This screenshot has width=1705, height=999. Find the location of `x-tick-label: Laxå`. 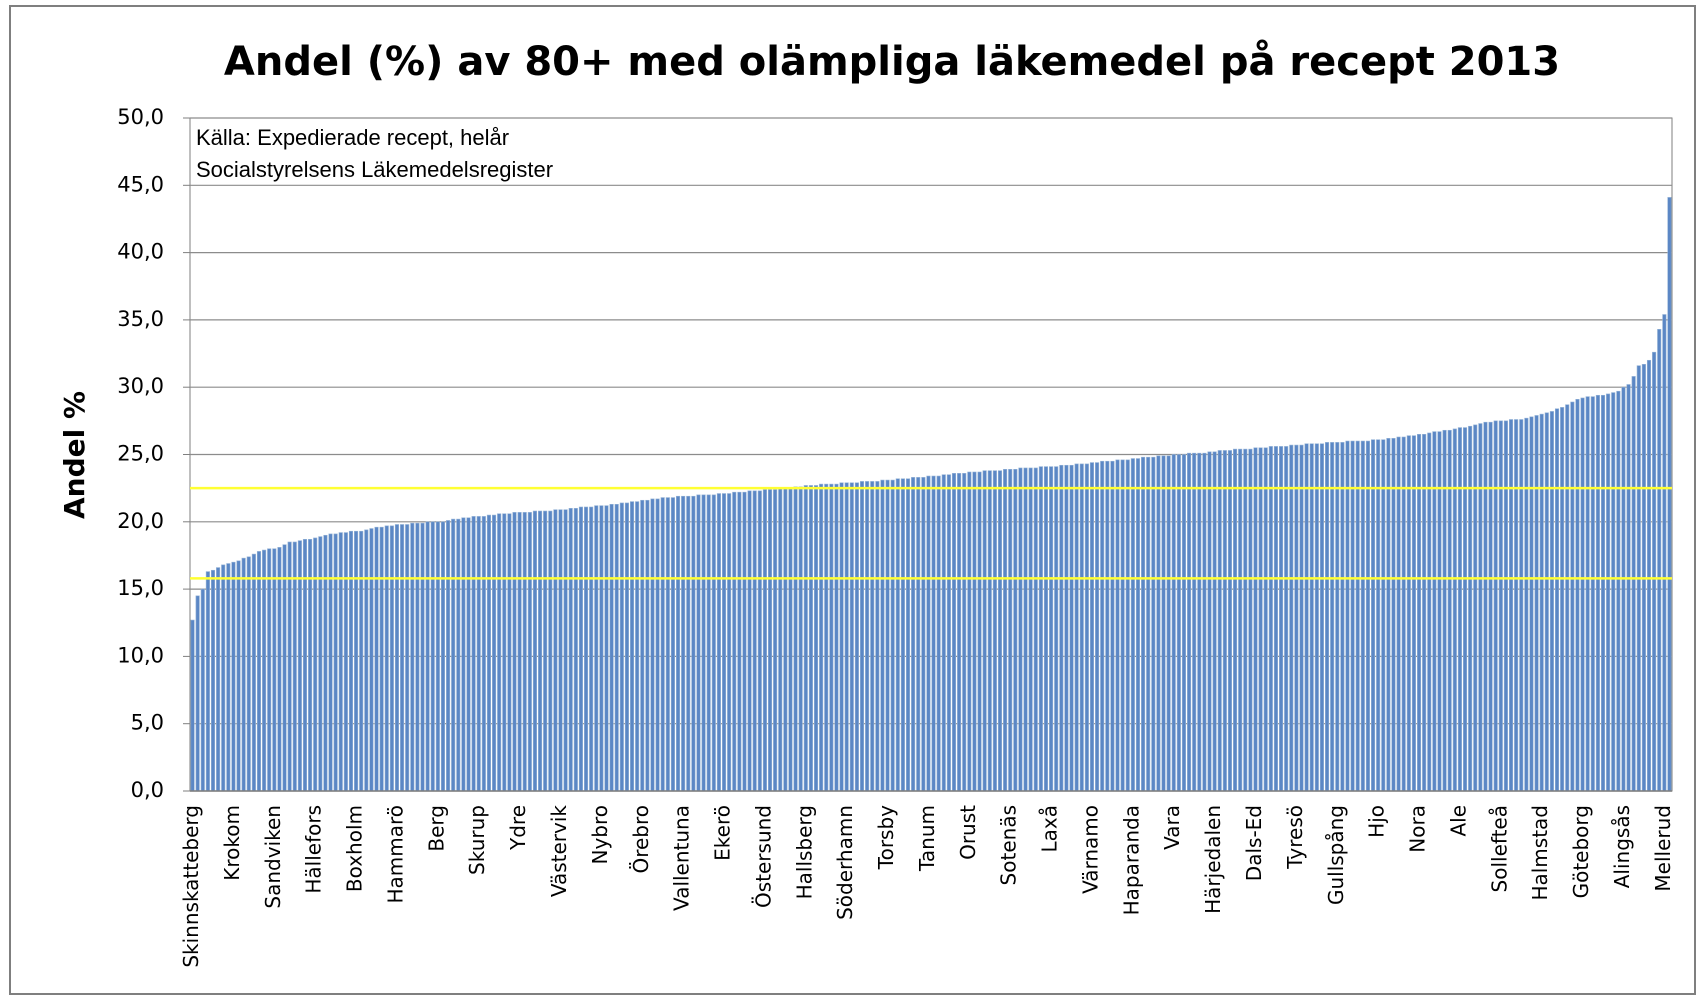

x-tick-label: Laxå is located at coordinates (1050, 829).